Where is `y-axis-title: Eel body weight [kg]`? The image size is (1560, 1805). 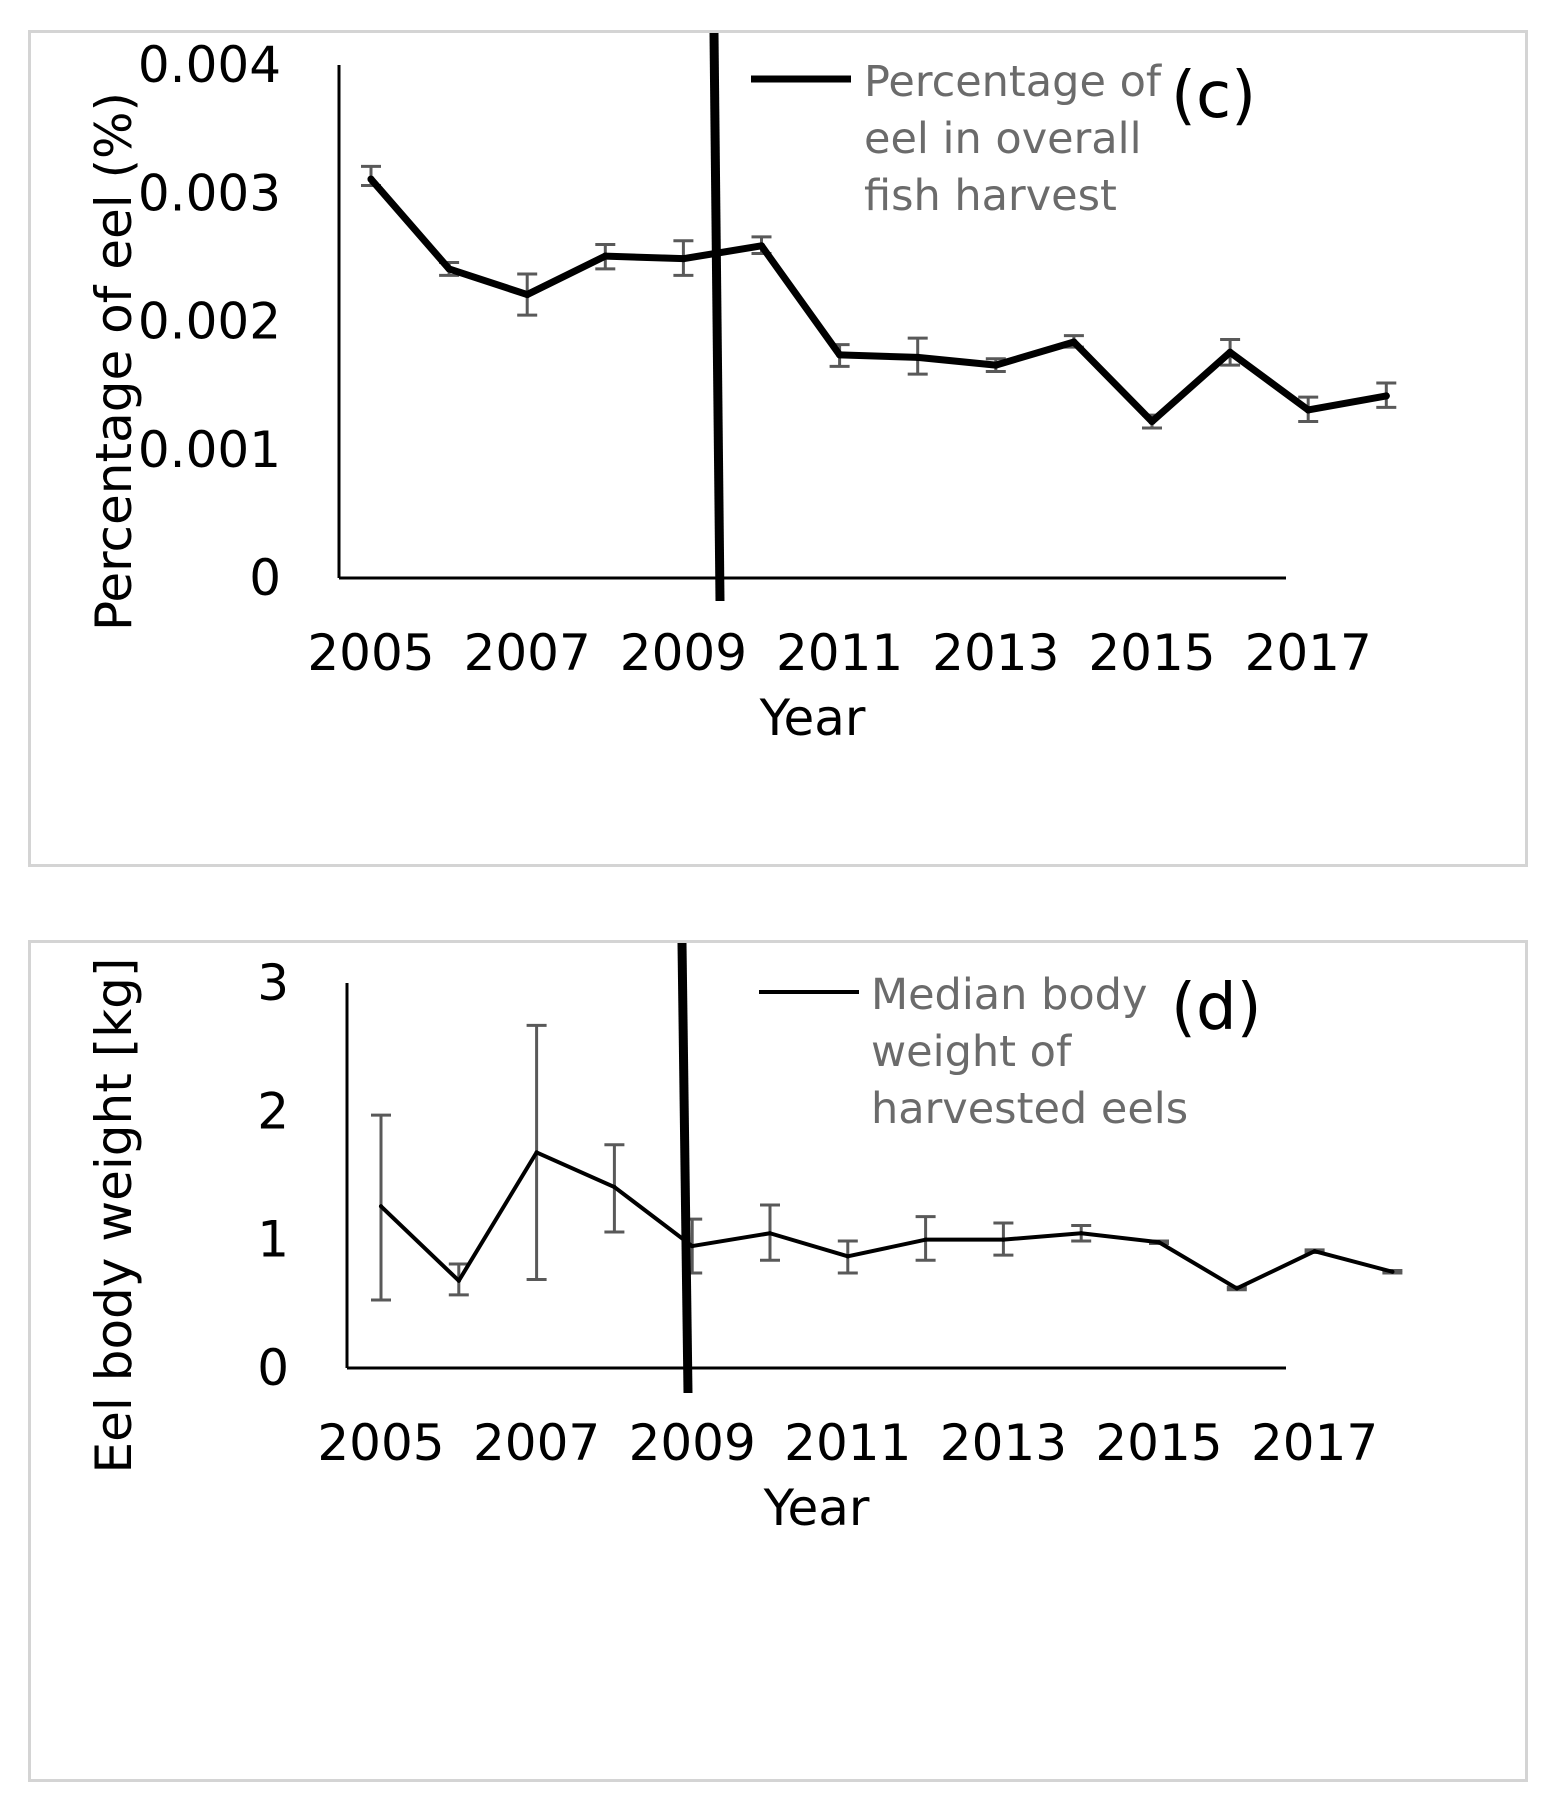
y-axis-title: Eel body weight [kg] is located at coordinates (114, 1216).